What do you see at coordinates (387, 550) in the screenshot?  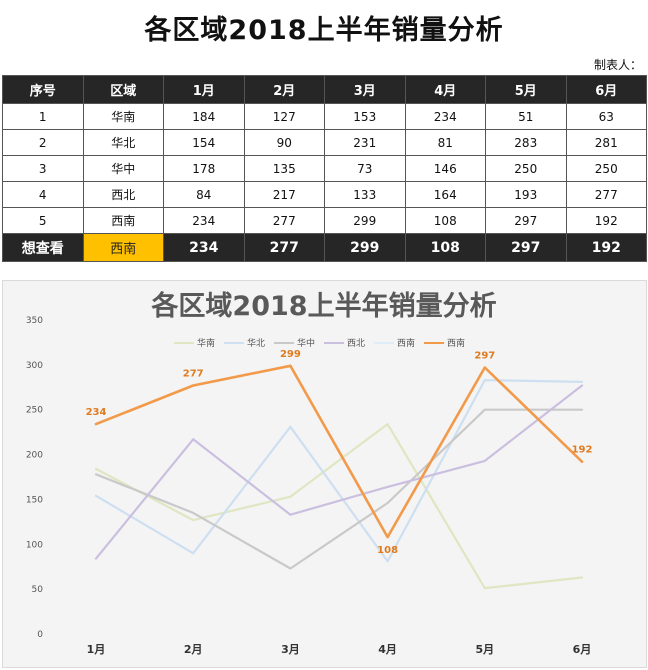 I see `data-label: 108` at bounding box center [387, 550].